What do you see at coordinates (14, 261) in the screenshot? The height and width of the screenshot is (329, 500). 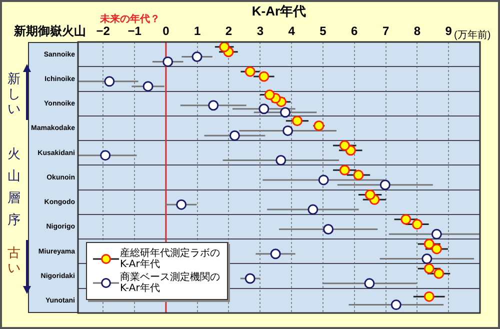 I see `text: 古い` at bounding box center [14, 261].